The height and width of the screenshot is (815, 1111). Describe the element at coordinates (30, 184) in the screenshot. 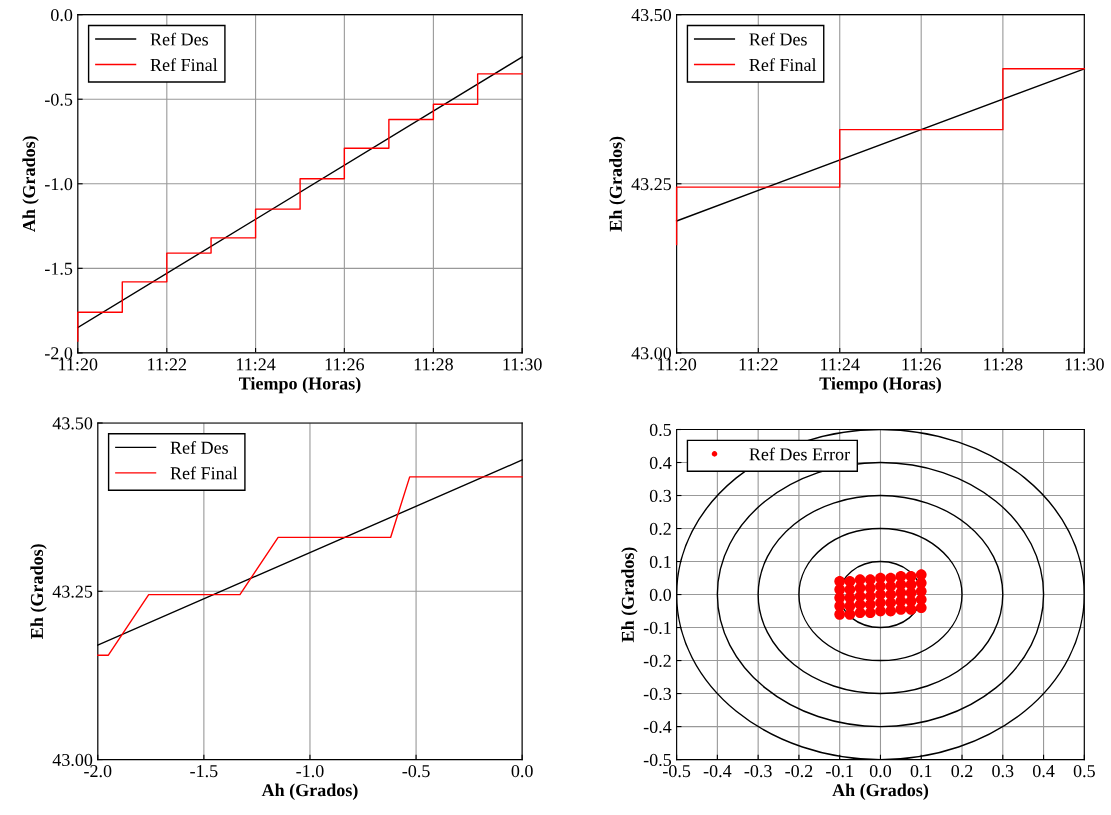

I see `y-axis-title: Ah (Grados)` at that location.